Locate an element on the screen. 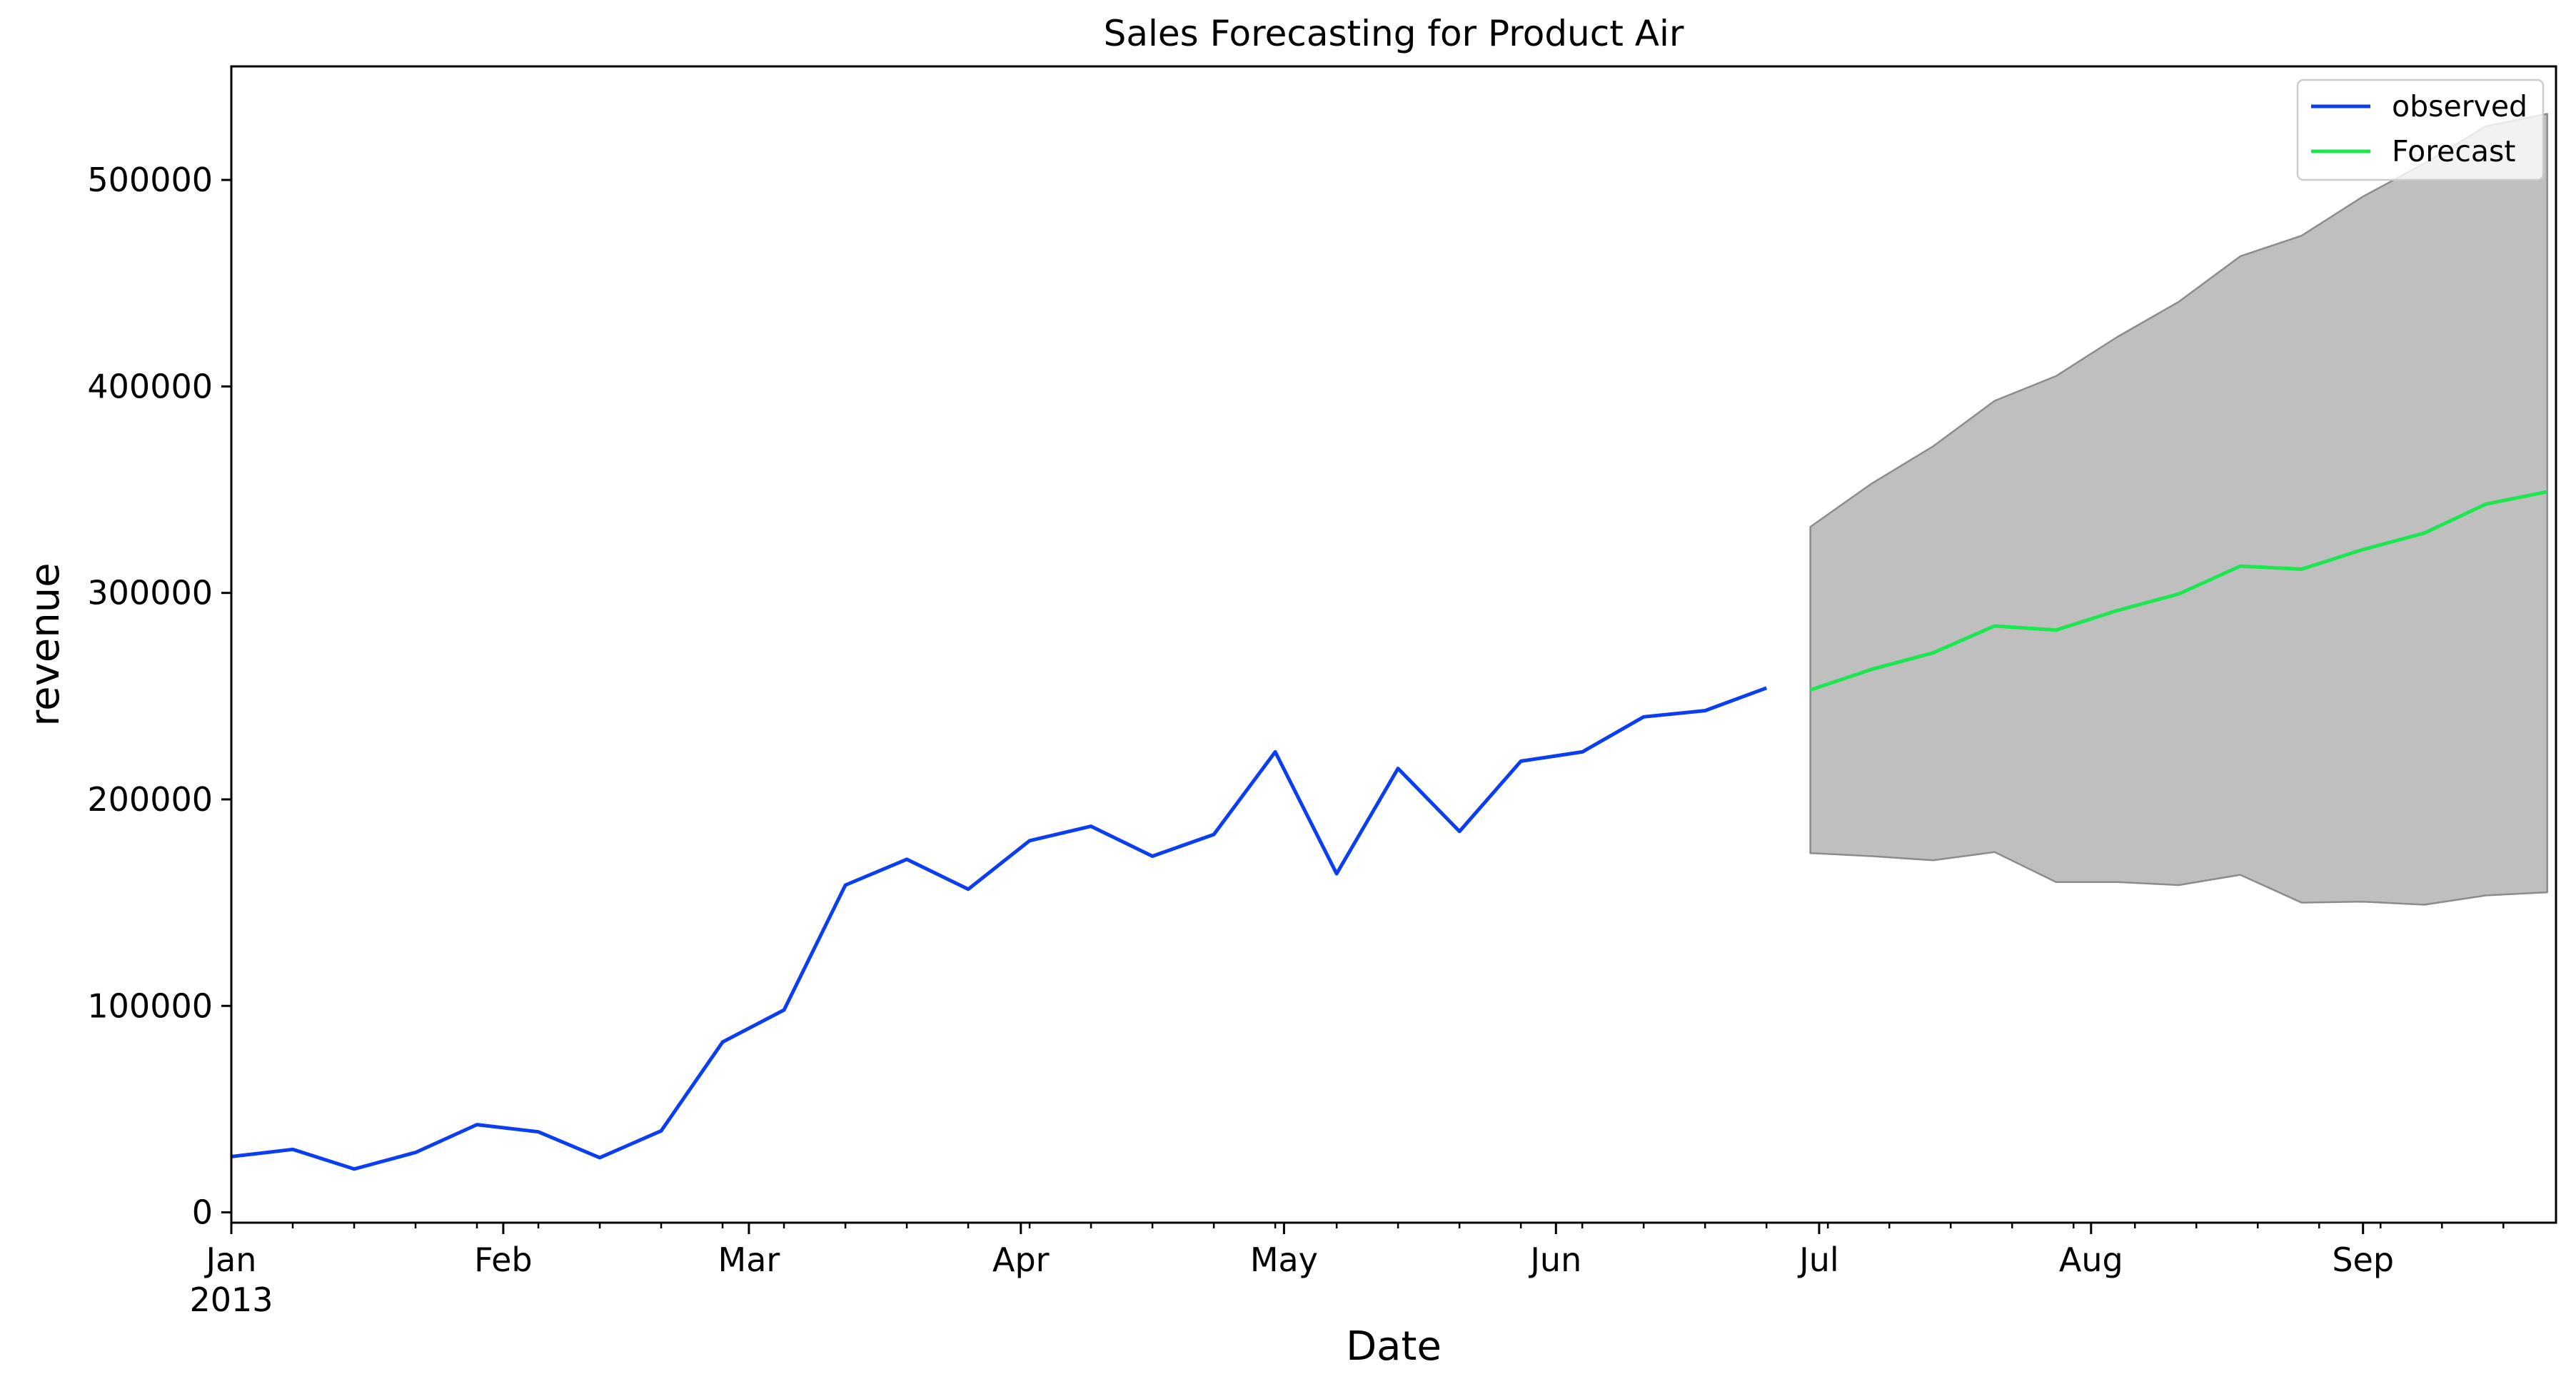 This screenshot has height=1389, width=2576. series-line-forecast is located at coordinates (2178, 591).